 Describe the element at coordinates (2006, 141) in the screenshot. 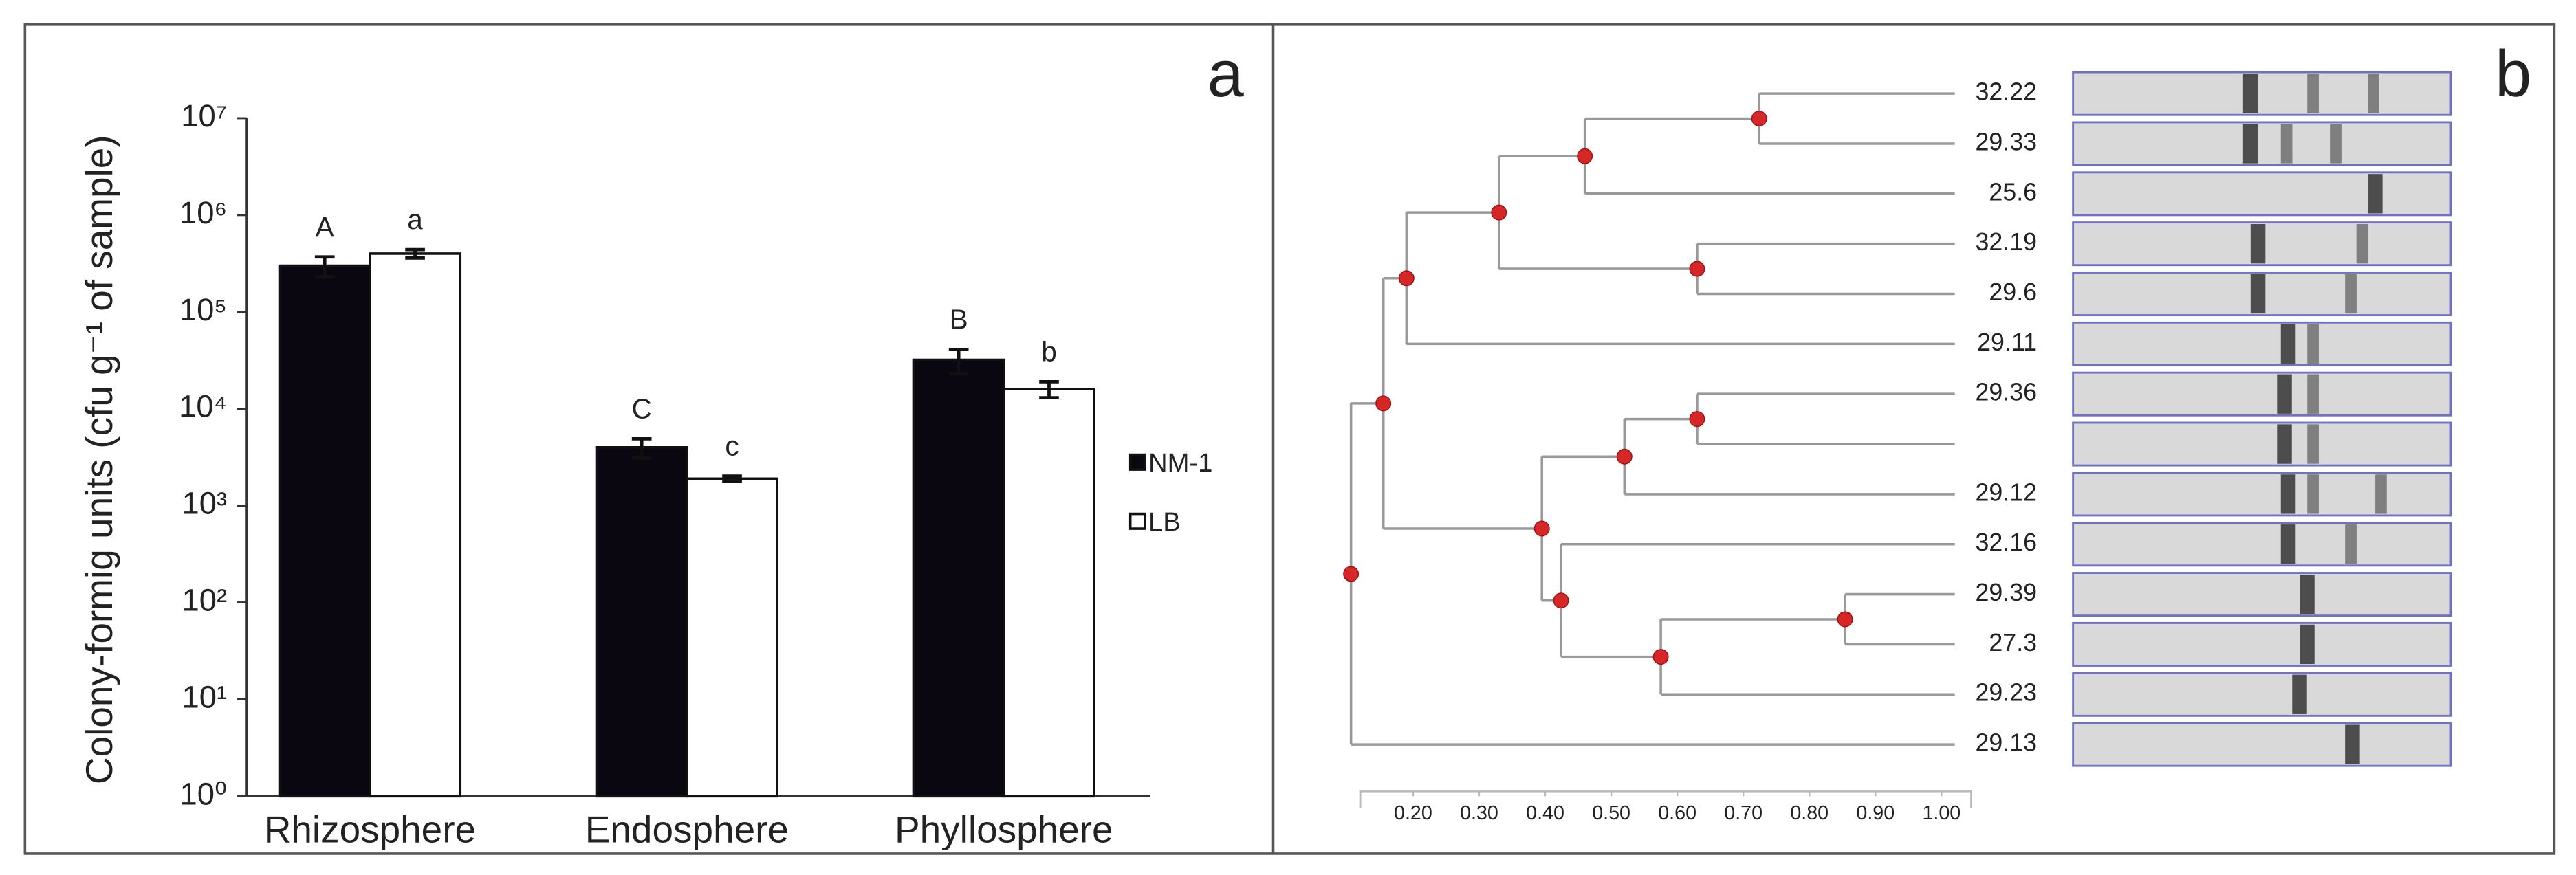

I see `leaf-label: 29.33` at that location.